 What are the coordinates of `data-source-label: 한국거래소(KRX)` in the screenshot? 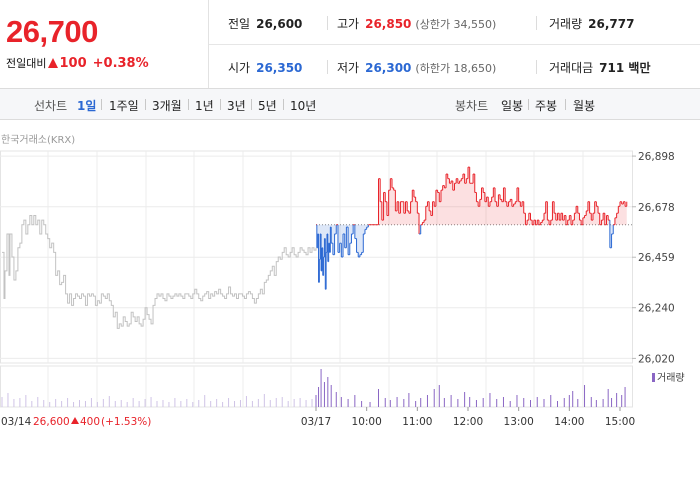 It's located at (38, 140).